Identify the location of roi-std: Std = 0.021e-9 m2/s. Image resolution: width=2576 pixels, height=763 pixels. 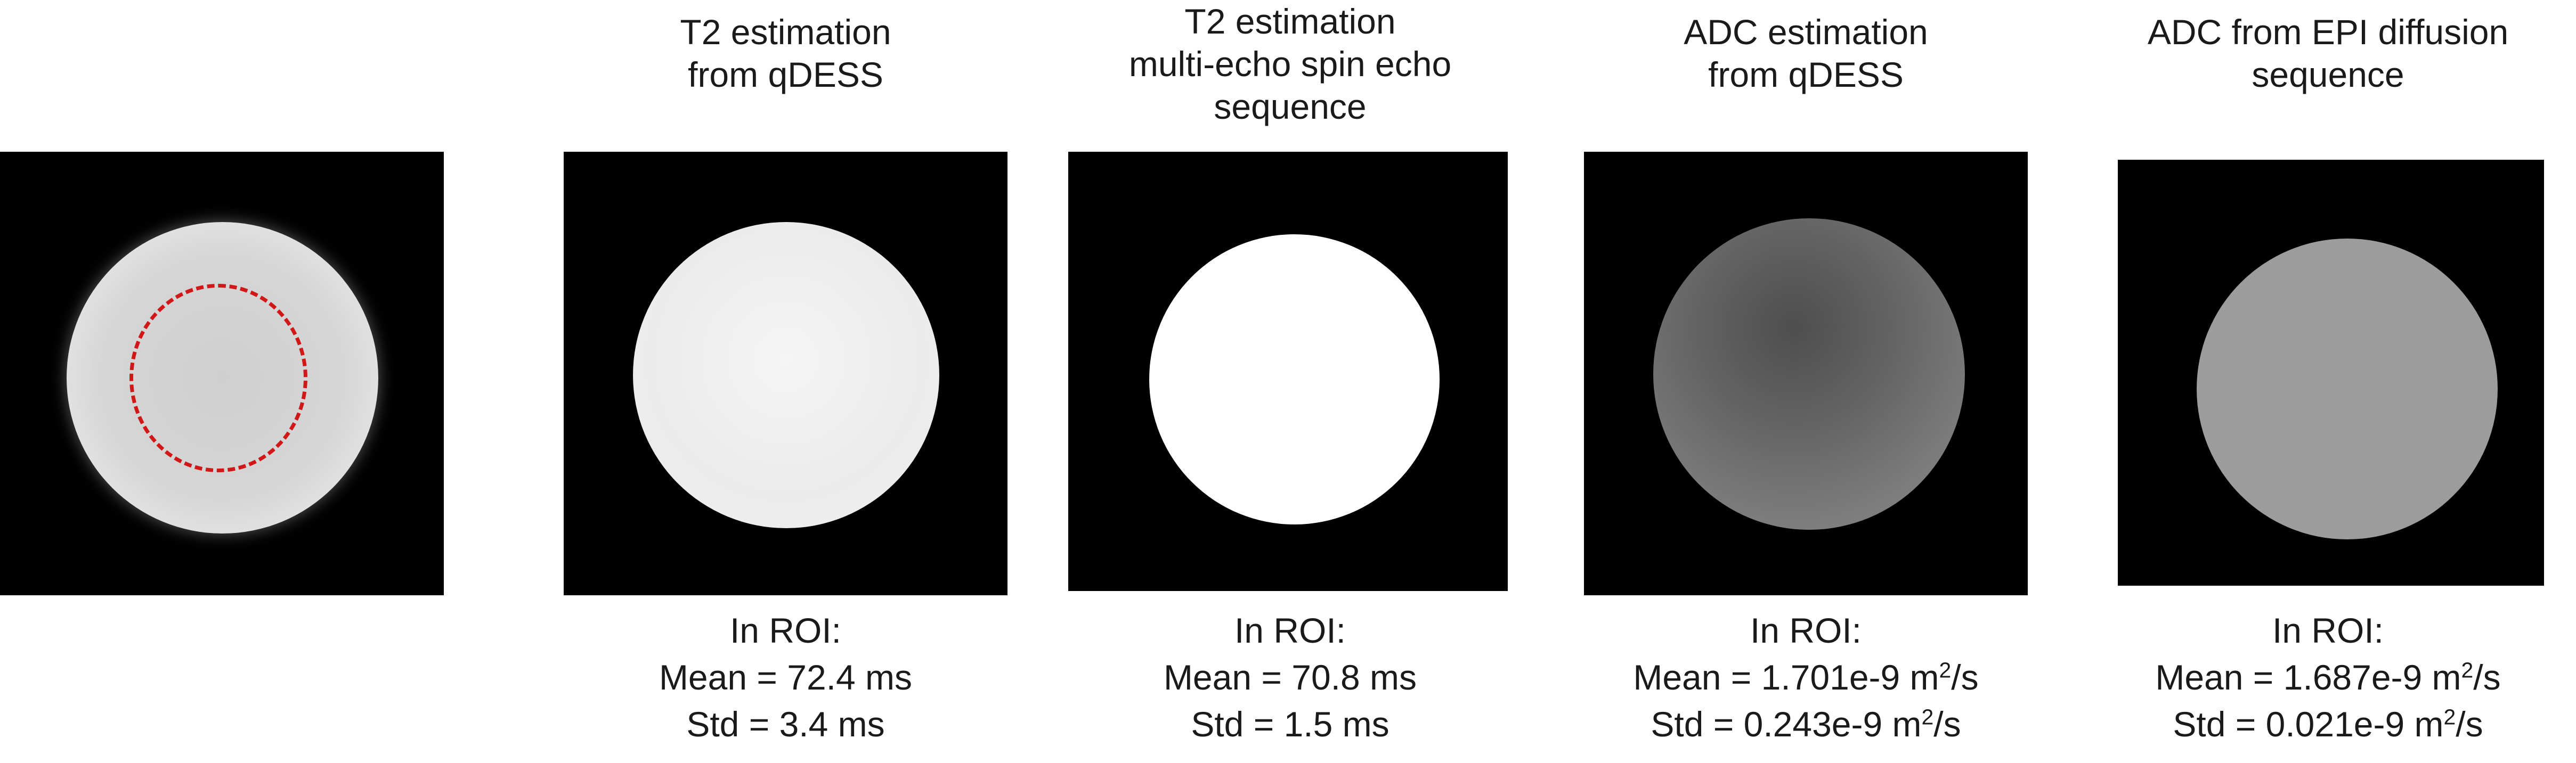
(2328, 724).